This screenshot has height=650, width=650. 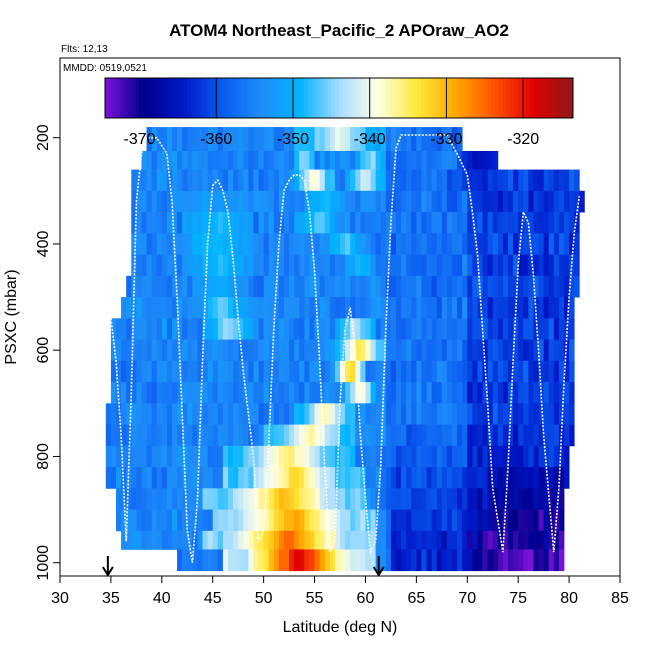 What do you see at coordinates (620, 598) in the screenshot?
I see `x-tick-label: 85` at bounding box center [620, 598].